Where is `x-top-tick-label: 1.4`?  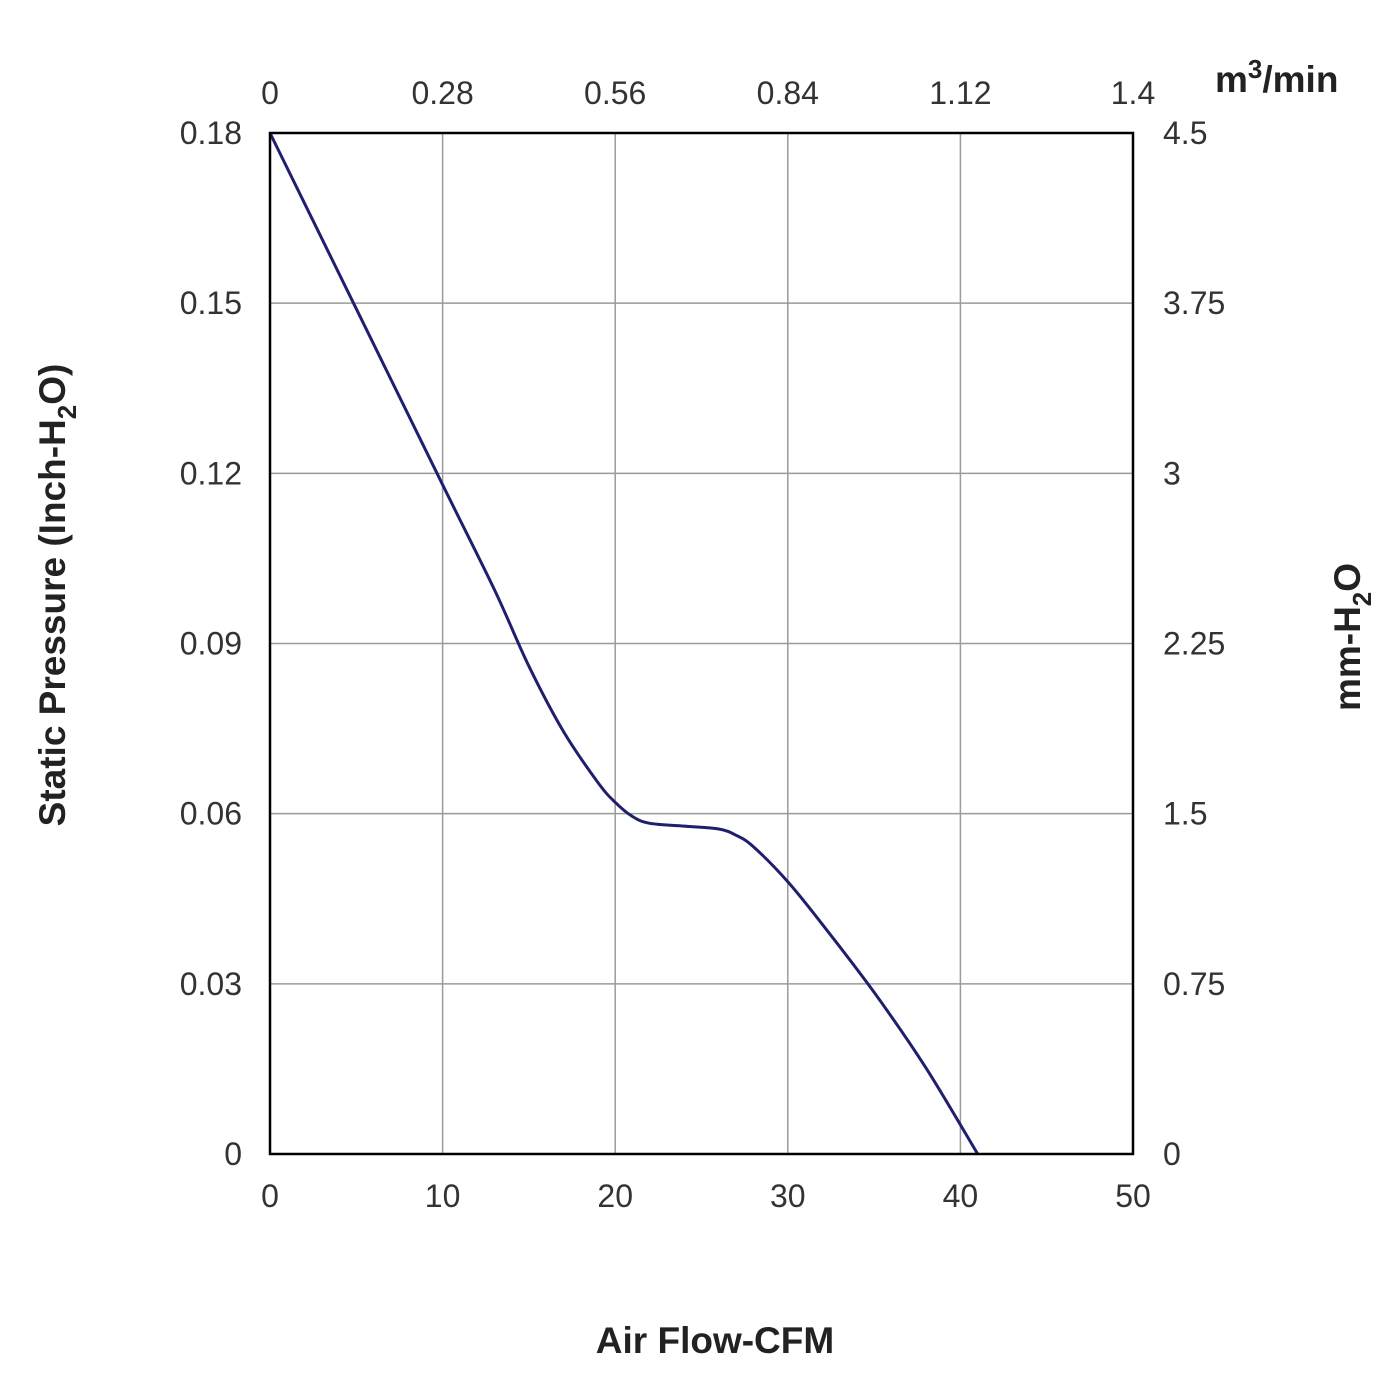
x-top-tick-label: 1.4 is located at coordinates (1133, 93).